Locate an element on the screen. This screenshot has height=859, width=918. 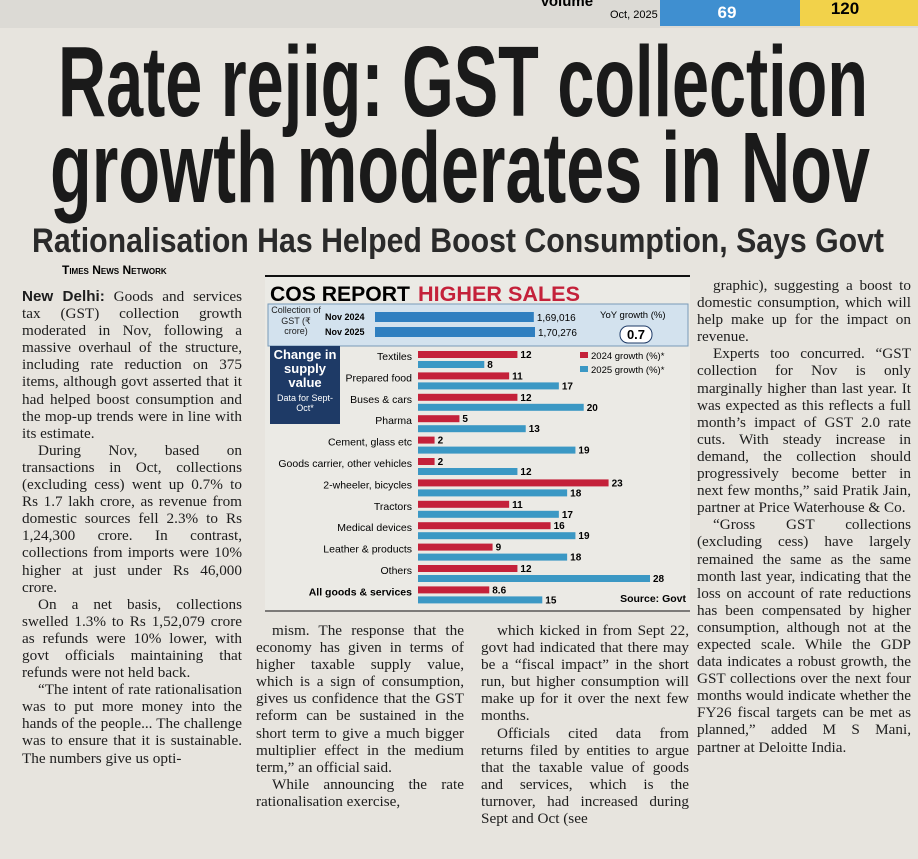
graphic-title: COS REPORT is located at coordinates (340, 294).